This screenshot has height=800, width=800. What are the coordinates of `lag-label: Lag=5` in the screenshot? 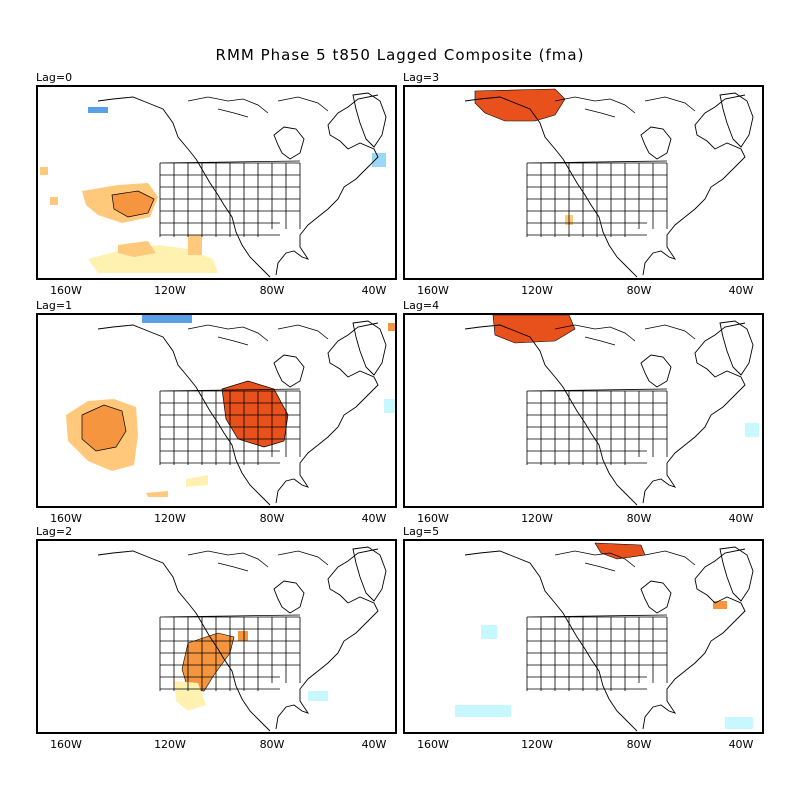 It's located at (421, 531).